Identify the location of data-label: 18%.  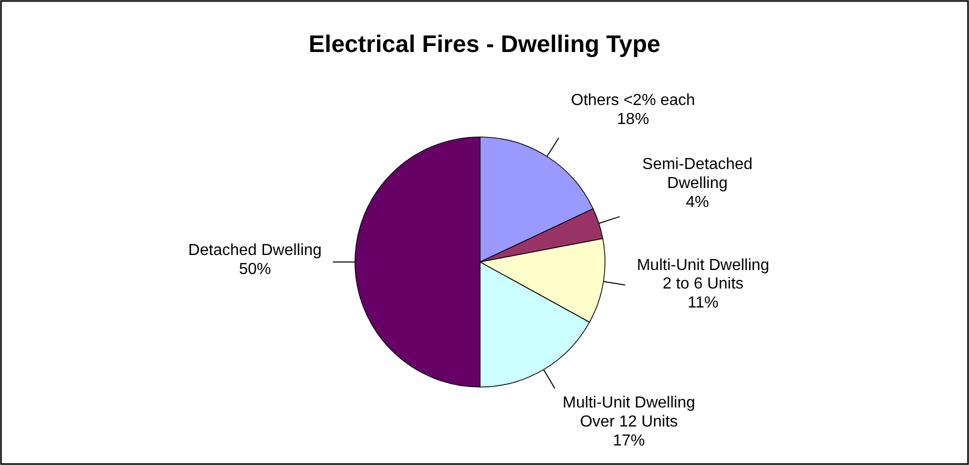
(633, 119).